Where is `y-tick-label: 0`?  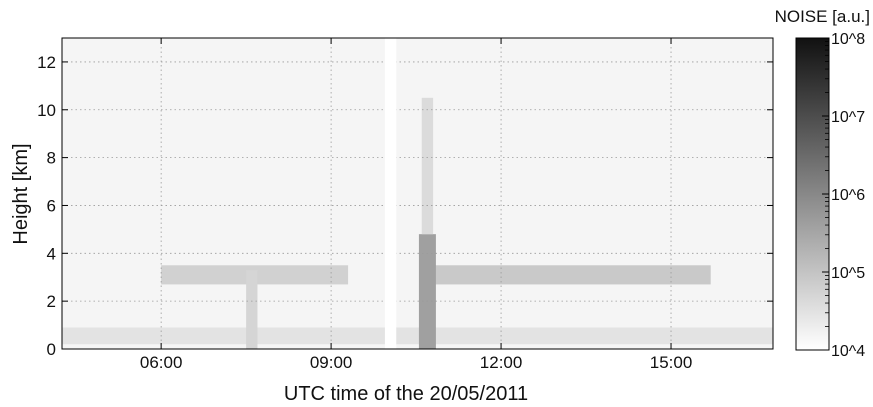
y-tick-label: 0 is located at coordinates (51, 349).